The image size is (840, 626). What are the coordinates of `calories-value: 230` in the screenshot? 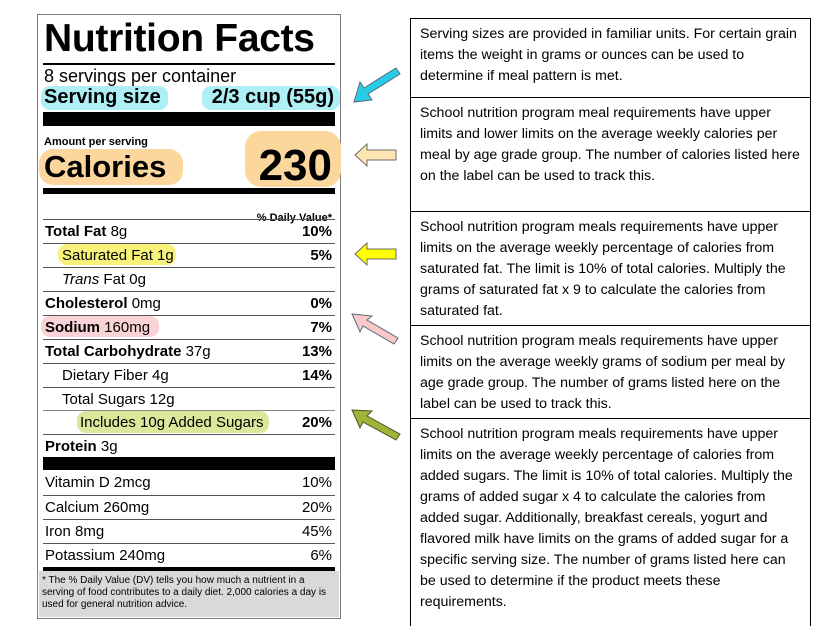 It's located at (295, 165).